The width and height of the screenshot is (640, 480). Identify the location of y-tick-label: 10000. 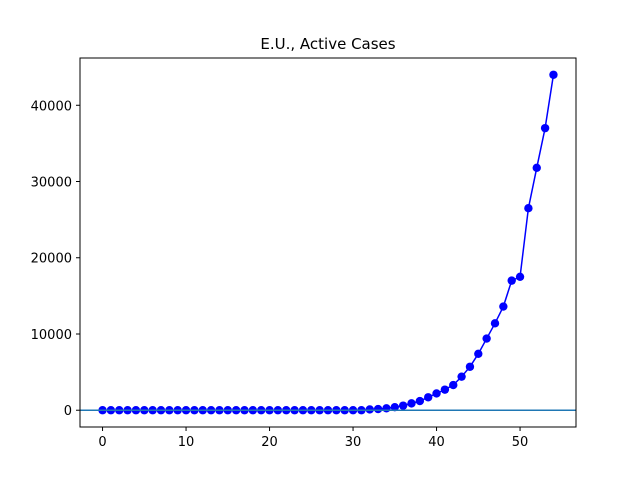
(51, 335).